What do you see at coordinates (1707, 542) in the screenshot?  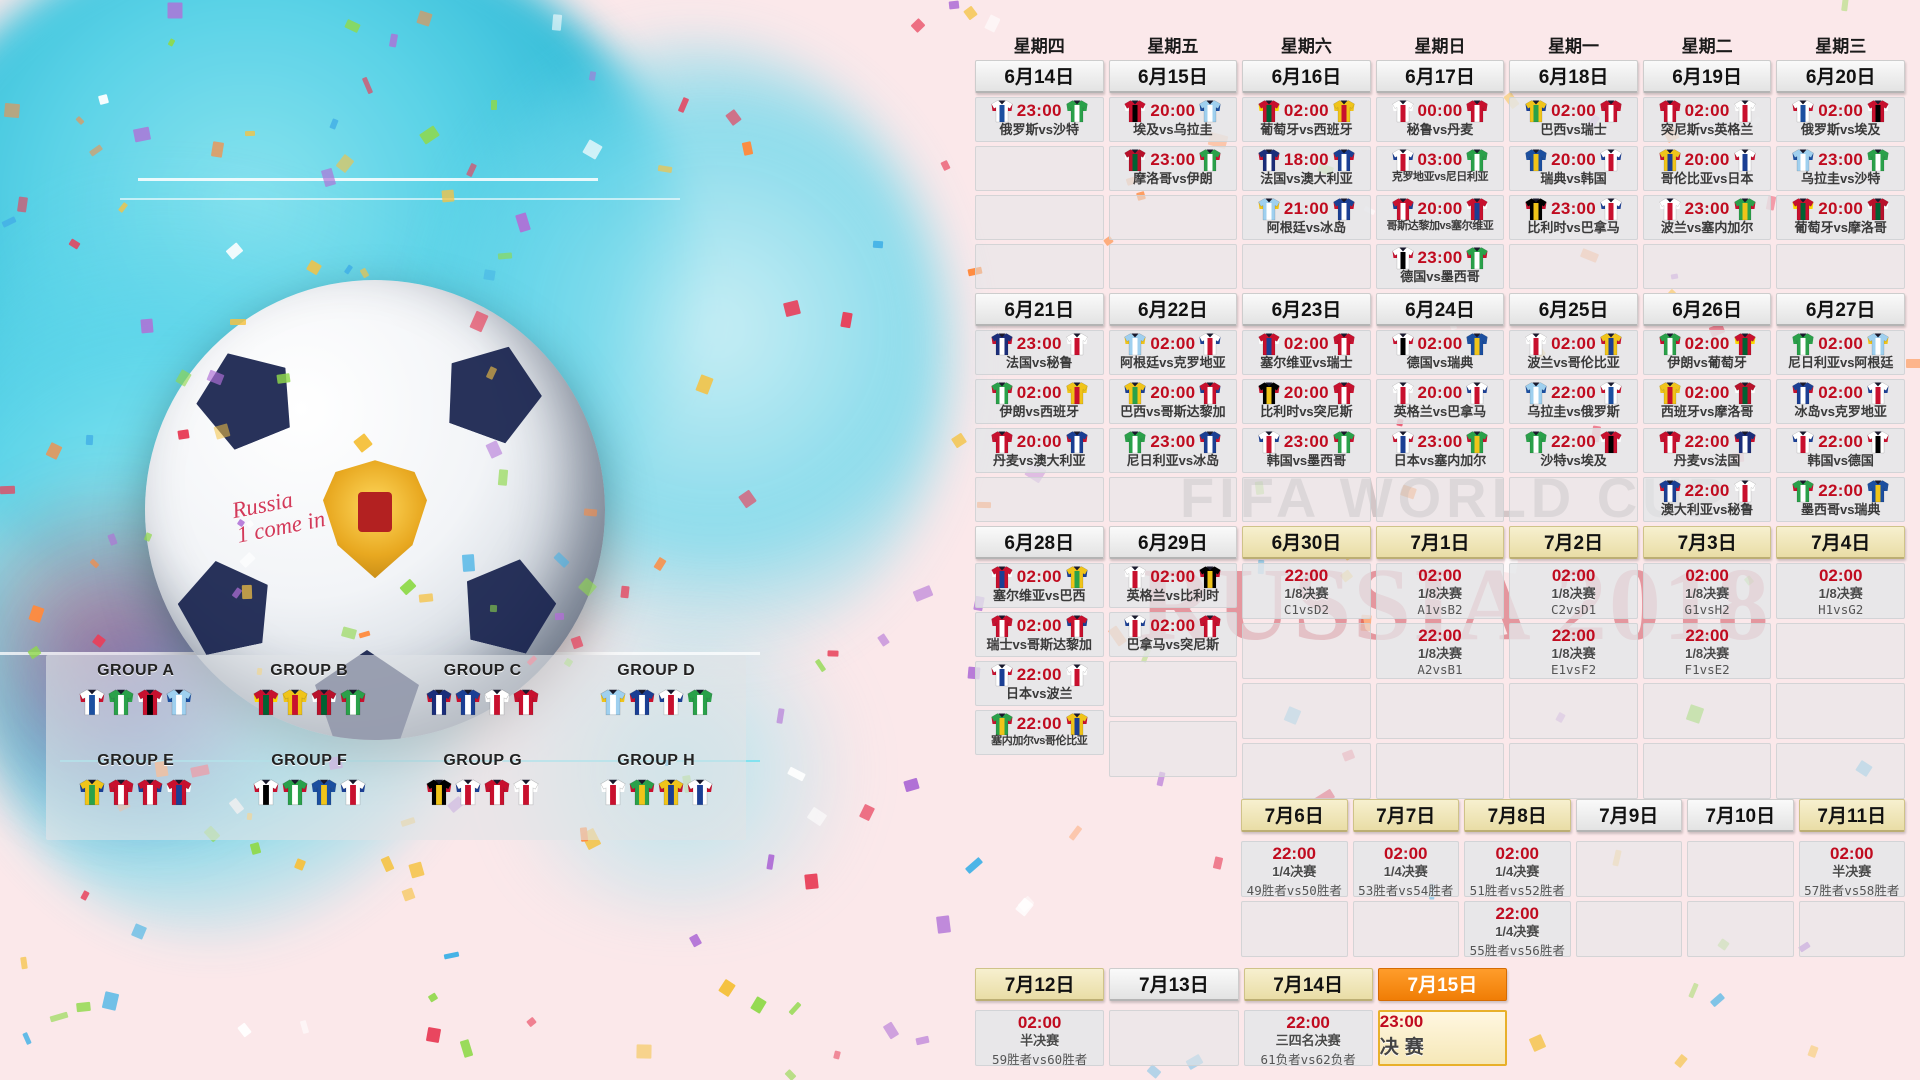 I see `date-header-7月3日: 7月3日` at bounding box center [1707, 542].